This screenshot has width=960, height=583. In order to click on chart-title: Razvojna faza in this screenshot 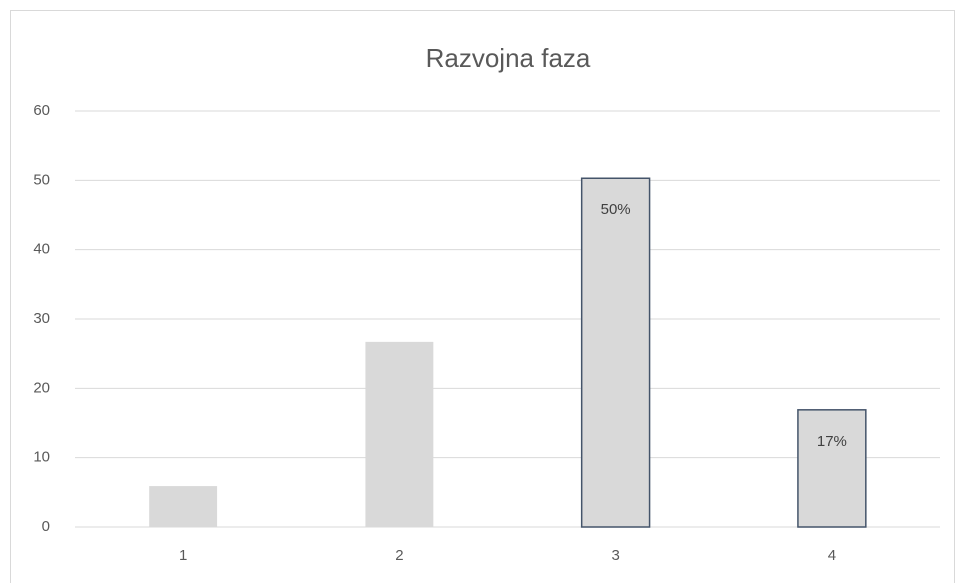, I will do `click(508, 58)`.